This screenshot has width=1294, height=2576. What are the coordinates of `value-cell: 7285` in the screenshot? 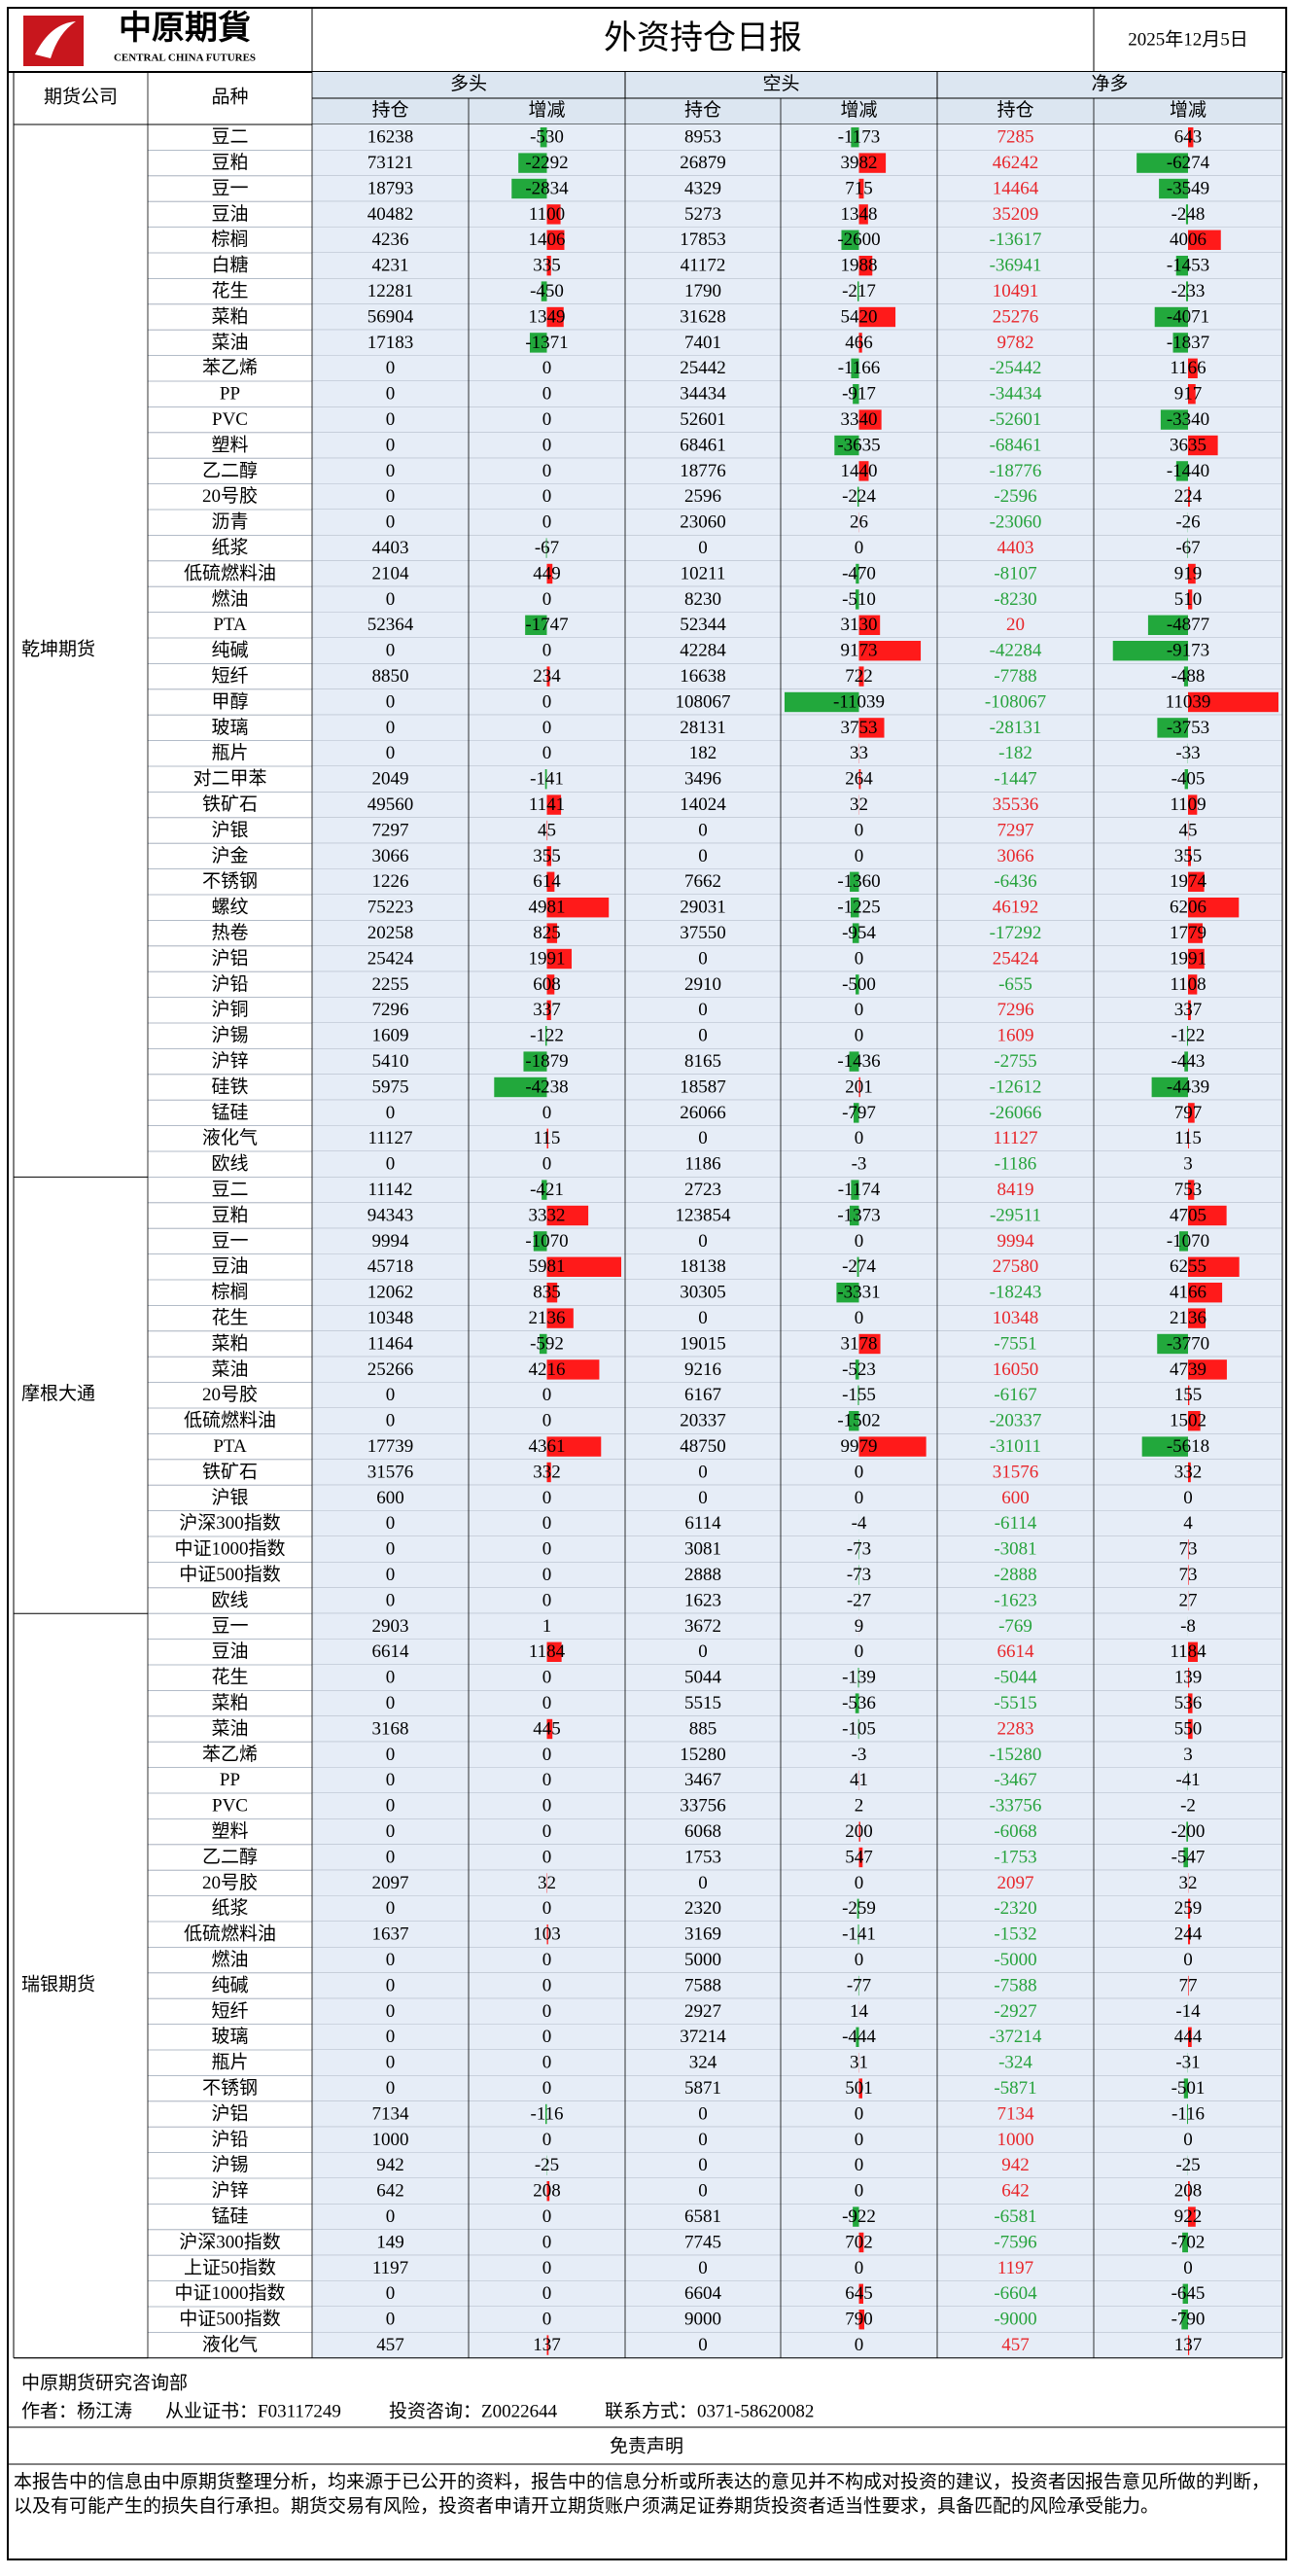 It's located at (1015, 138).